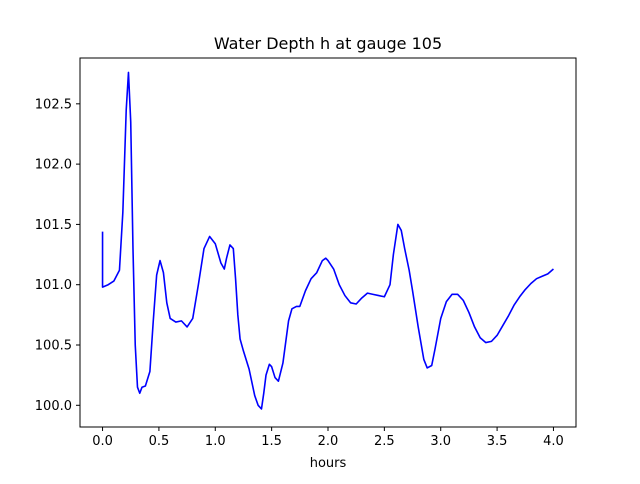  Describe the element at coordinates (53, 346) in the screenshot. I see `y-tick-label: 100.5` at that location.